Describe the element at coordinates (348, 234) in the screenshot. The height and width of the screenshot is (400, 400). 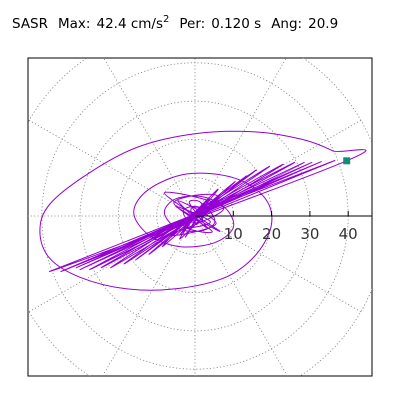
I see `axis-tick-label-40: 40` at that location.